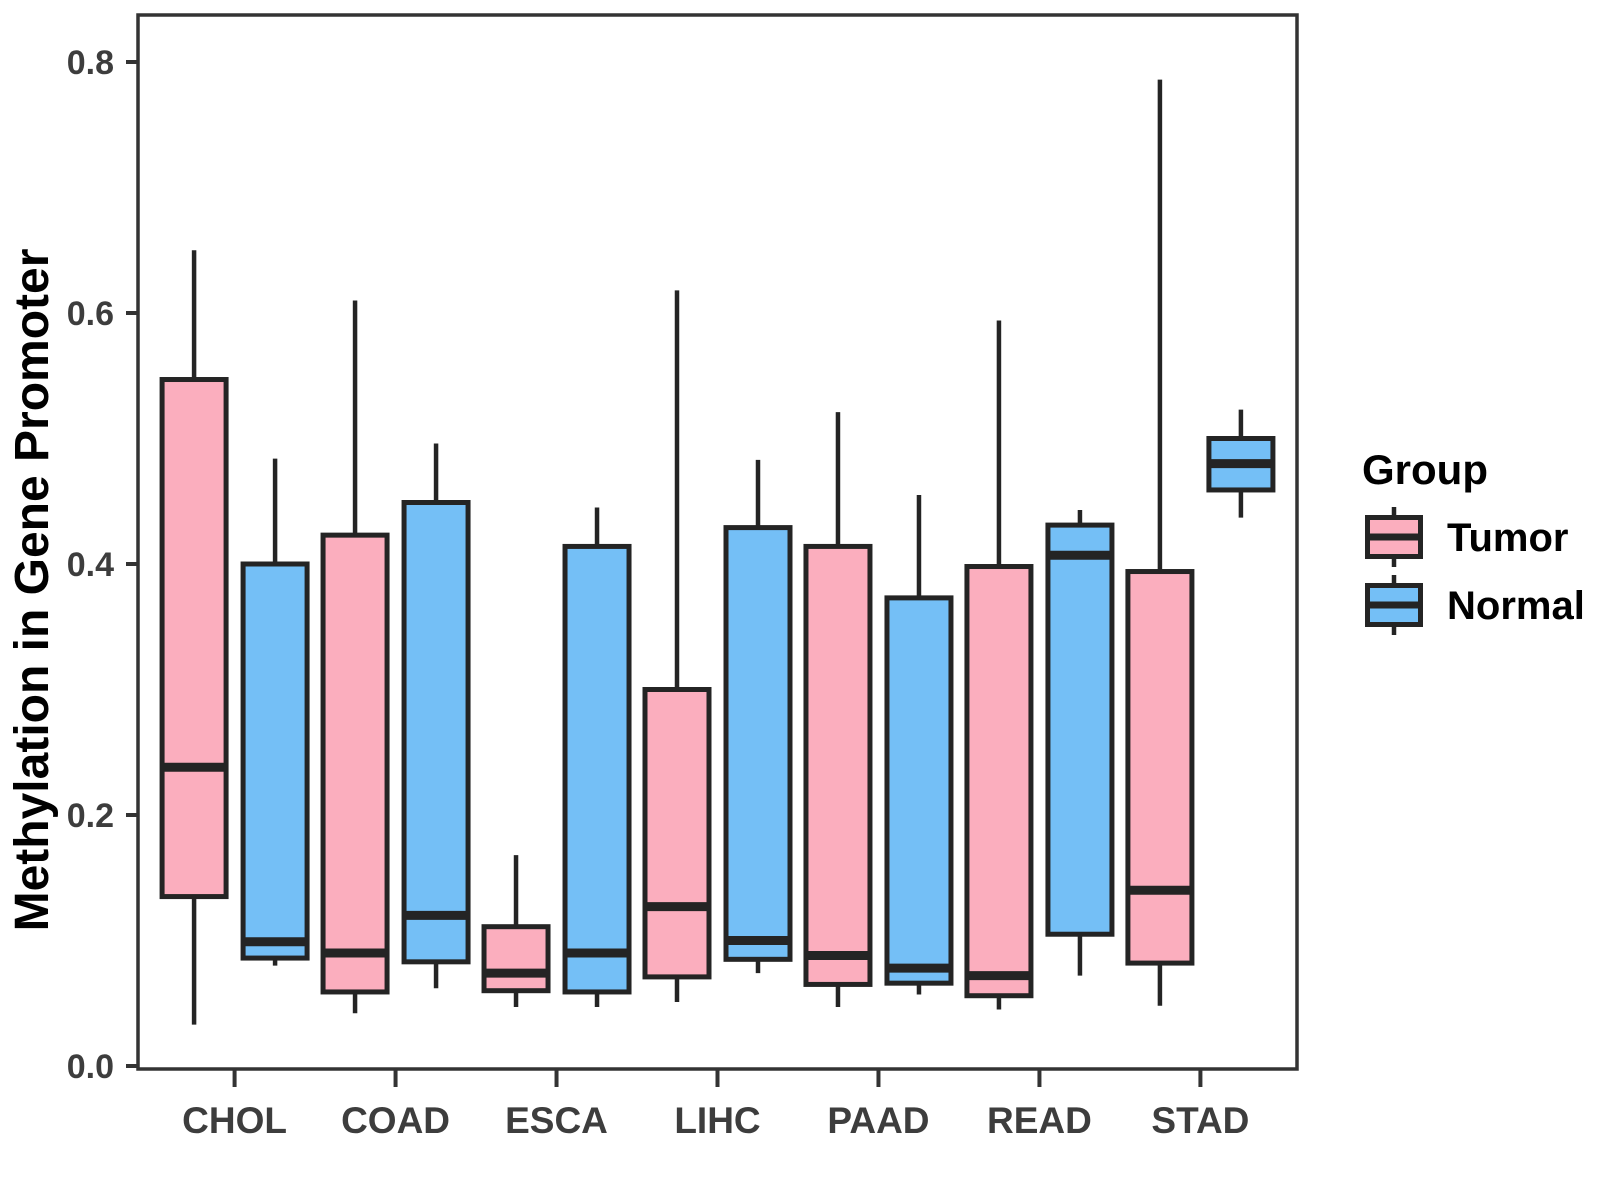 The height and width of the screenshot is (1200, 1600). Describe the element at coordinates (90, 314) in the screenshot. I see `y-axis-tick-label: 0.6` at that location.